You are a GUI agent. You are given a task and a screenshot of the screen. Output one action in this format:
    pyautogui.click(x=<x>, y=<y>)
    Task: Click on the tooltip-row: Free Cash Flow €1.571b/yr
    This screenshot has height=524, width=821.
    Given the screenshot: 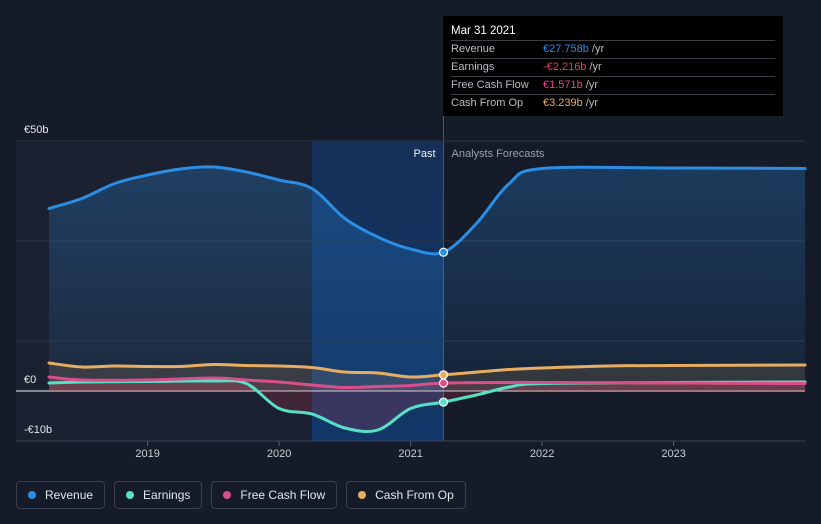 What is the action you would take?
    pyautogui.click(x=613, y=85)
    